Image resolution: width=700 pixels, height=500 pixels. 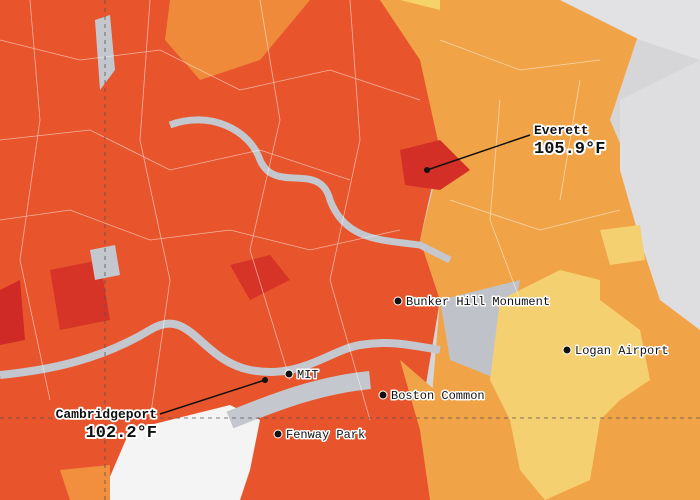 I want to click on ocean, so click(x=660, y=195).